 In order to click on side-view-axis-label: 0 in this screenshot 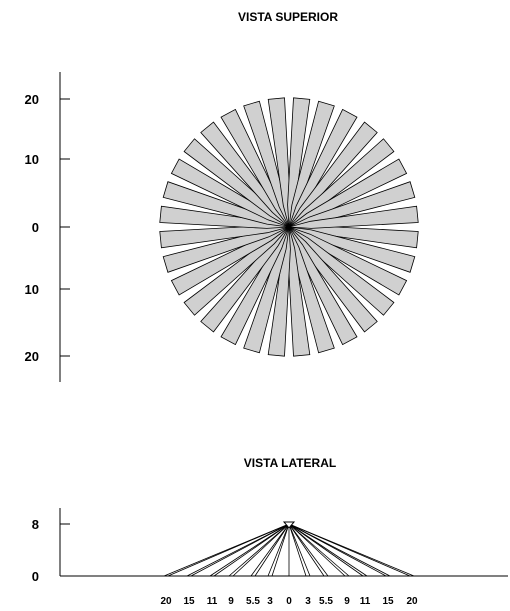, I will do `click(35, 576)`.